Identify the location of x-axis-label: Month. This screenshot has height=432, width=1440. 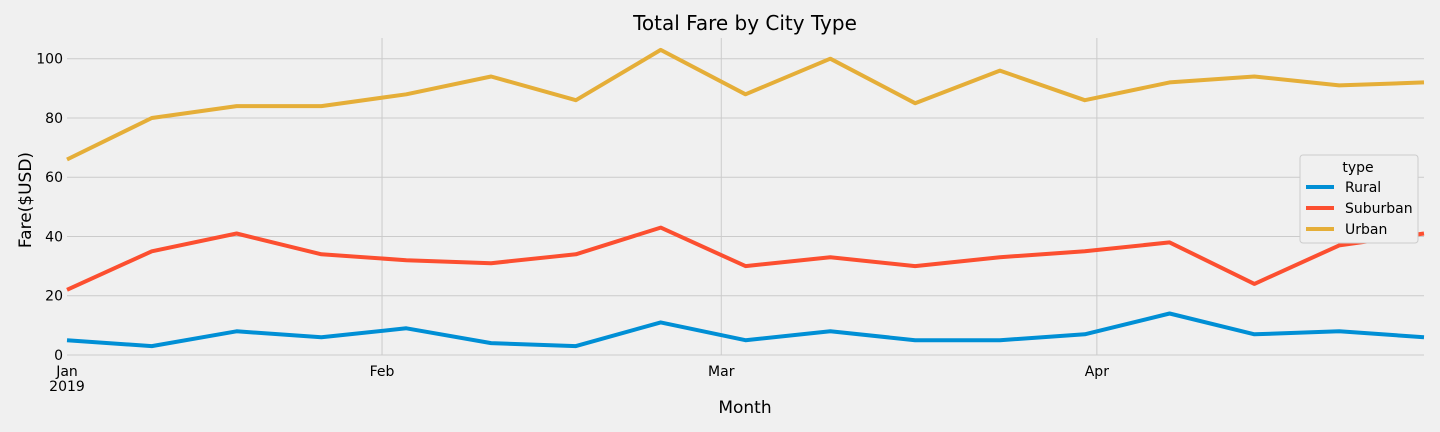
(744, 408).